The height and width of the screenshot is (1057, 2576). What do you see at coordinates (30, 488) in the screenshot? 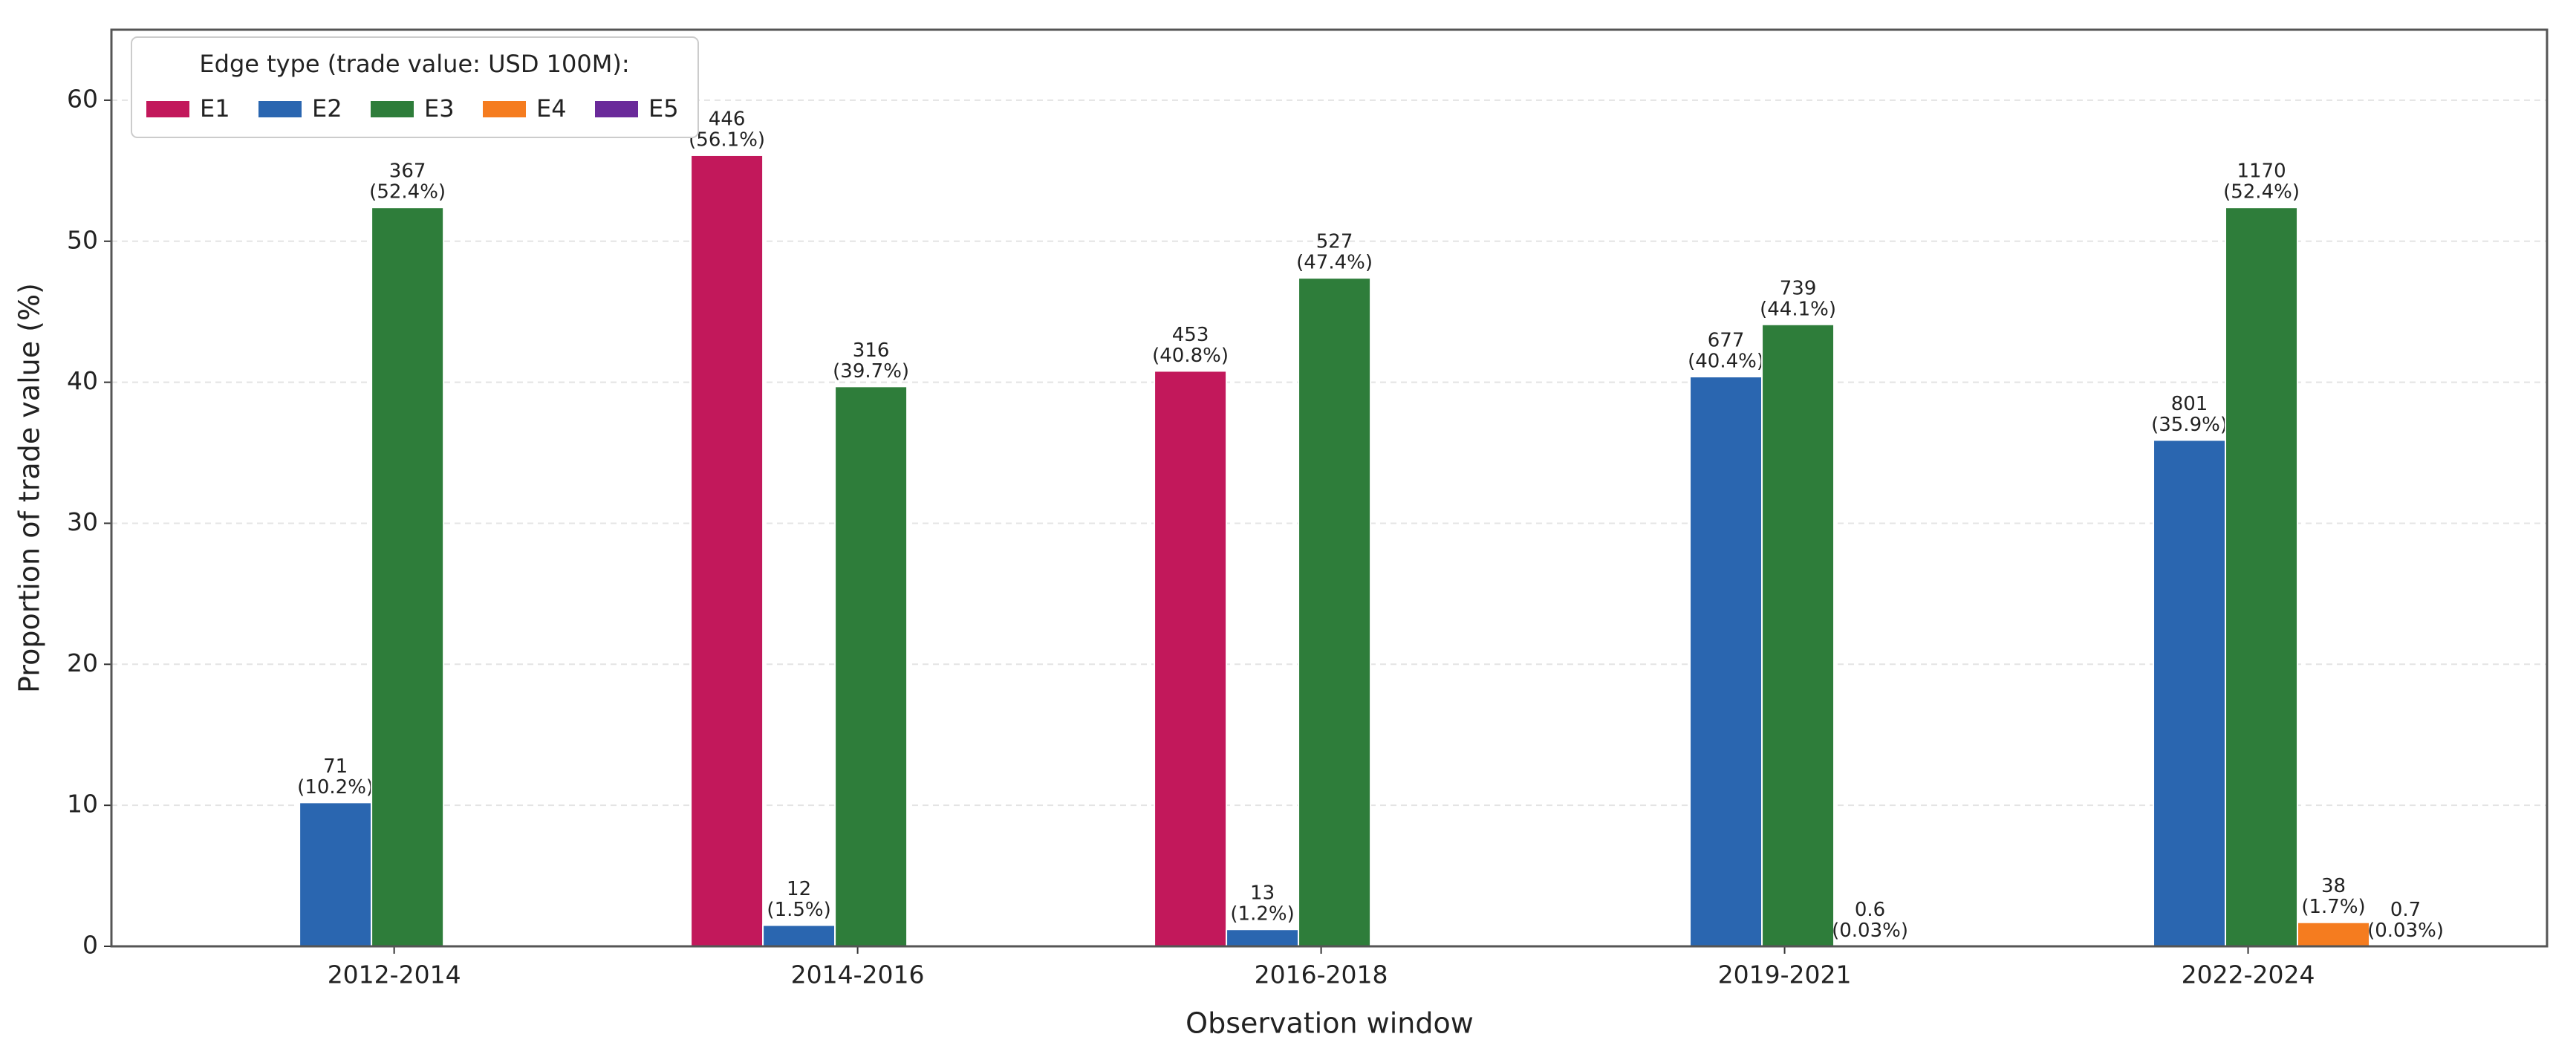
I see `y-axis-label: Proportion of trade value (%)` at bounding box center [30, 488].